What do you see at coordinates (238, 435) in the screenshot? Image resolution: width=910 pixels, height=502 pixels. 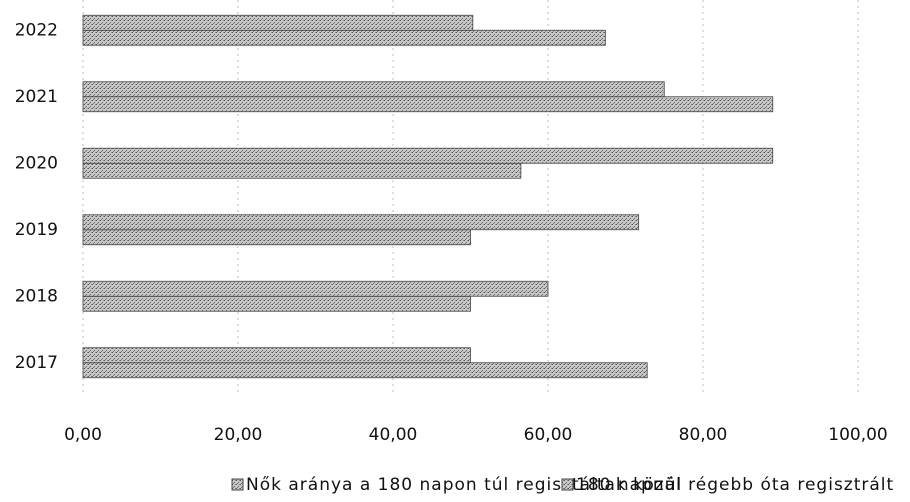 I see `x-tick-label: 20,00` at bounding box center [238, 435].